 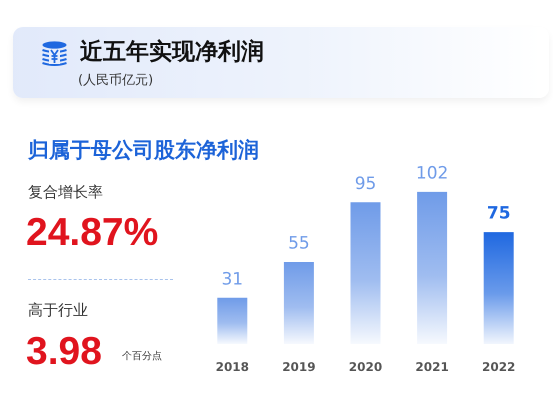 I want to click on data-label: 95, so click(x=365, y=184).